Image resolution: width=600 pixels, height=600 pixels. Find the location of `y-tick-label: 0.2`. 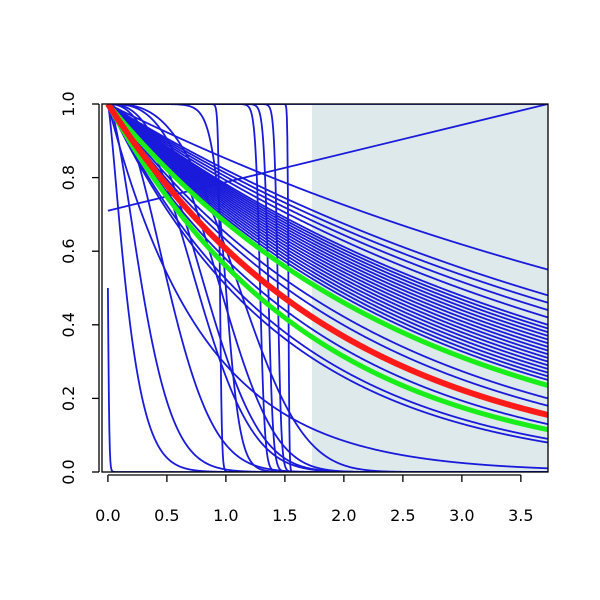

y-tick-label: 0.2 is located at coordinates (68, 398).